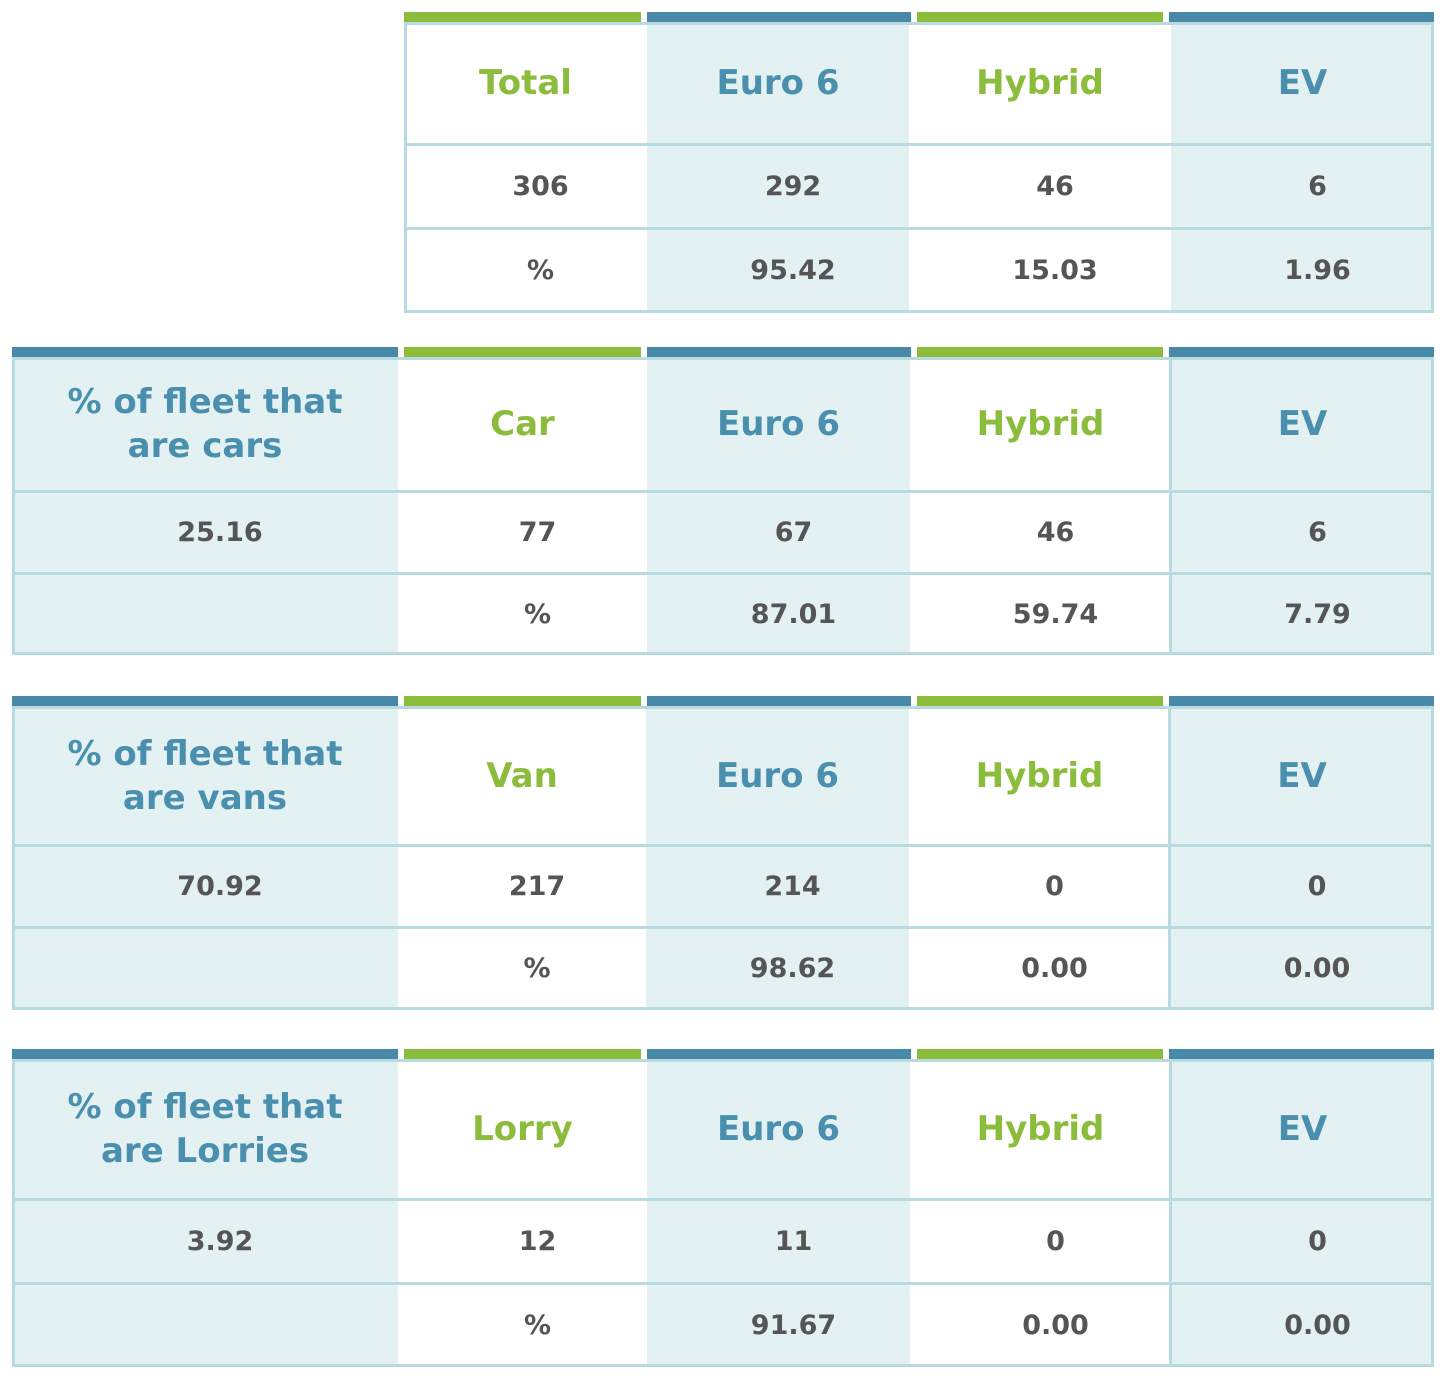  I want to click on count-cell: 217, so click(522, 886).